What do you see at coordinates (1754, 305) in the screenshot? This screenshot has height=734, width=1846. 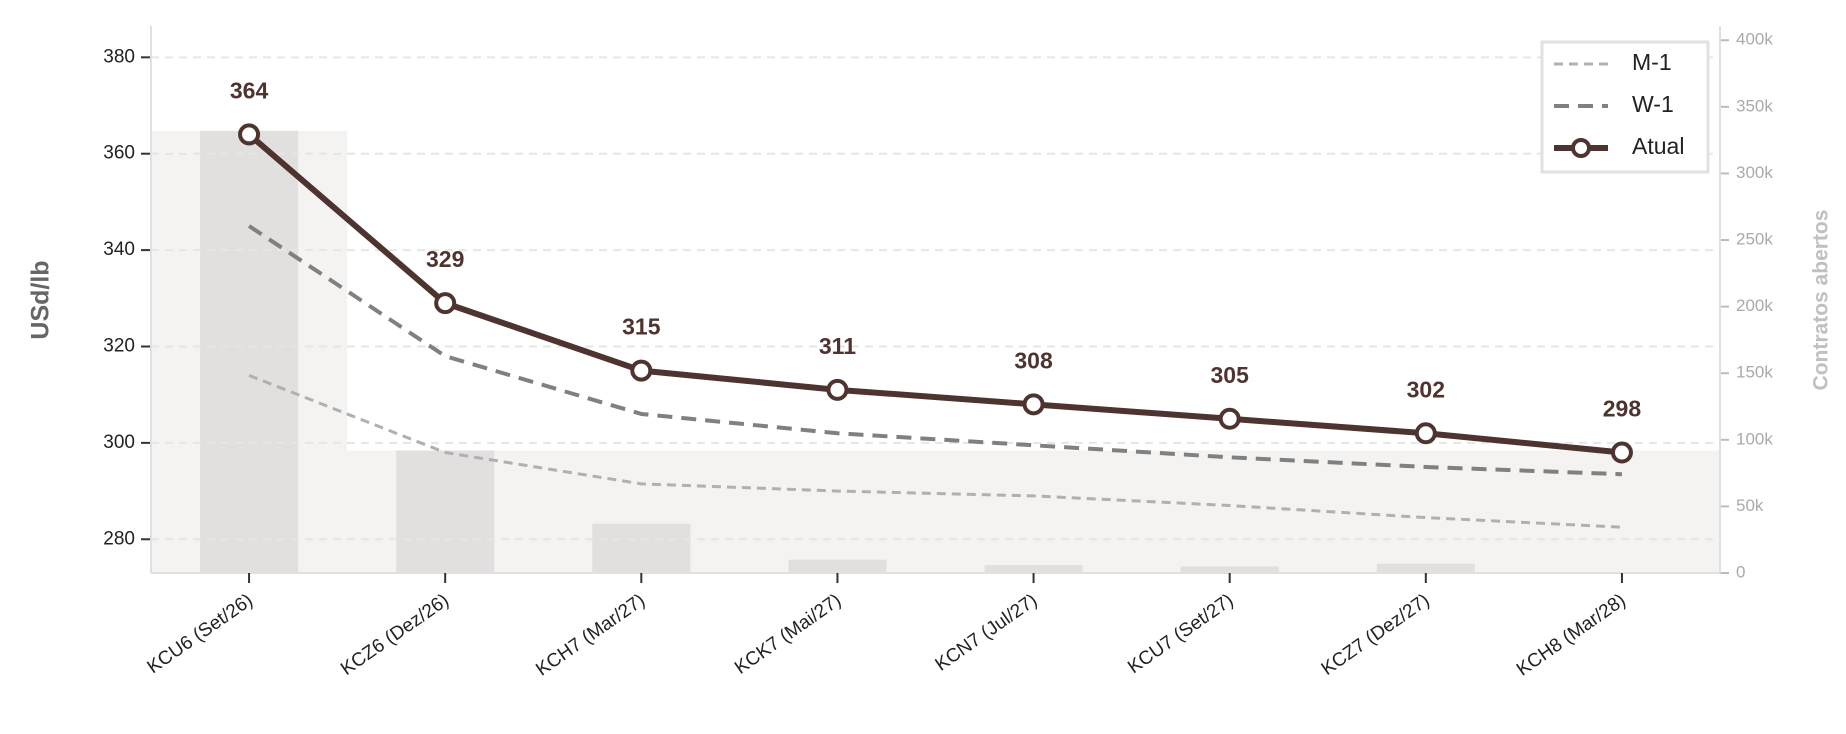 I see `y2-tick-label: 200k` at bounding box center [1754, 305].